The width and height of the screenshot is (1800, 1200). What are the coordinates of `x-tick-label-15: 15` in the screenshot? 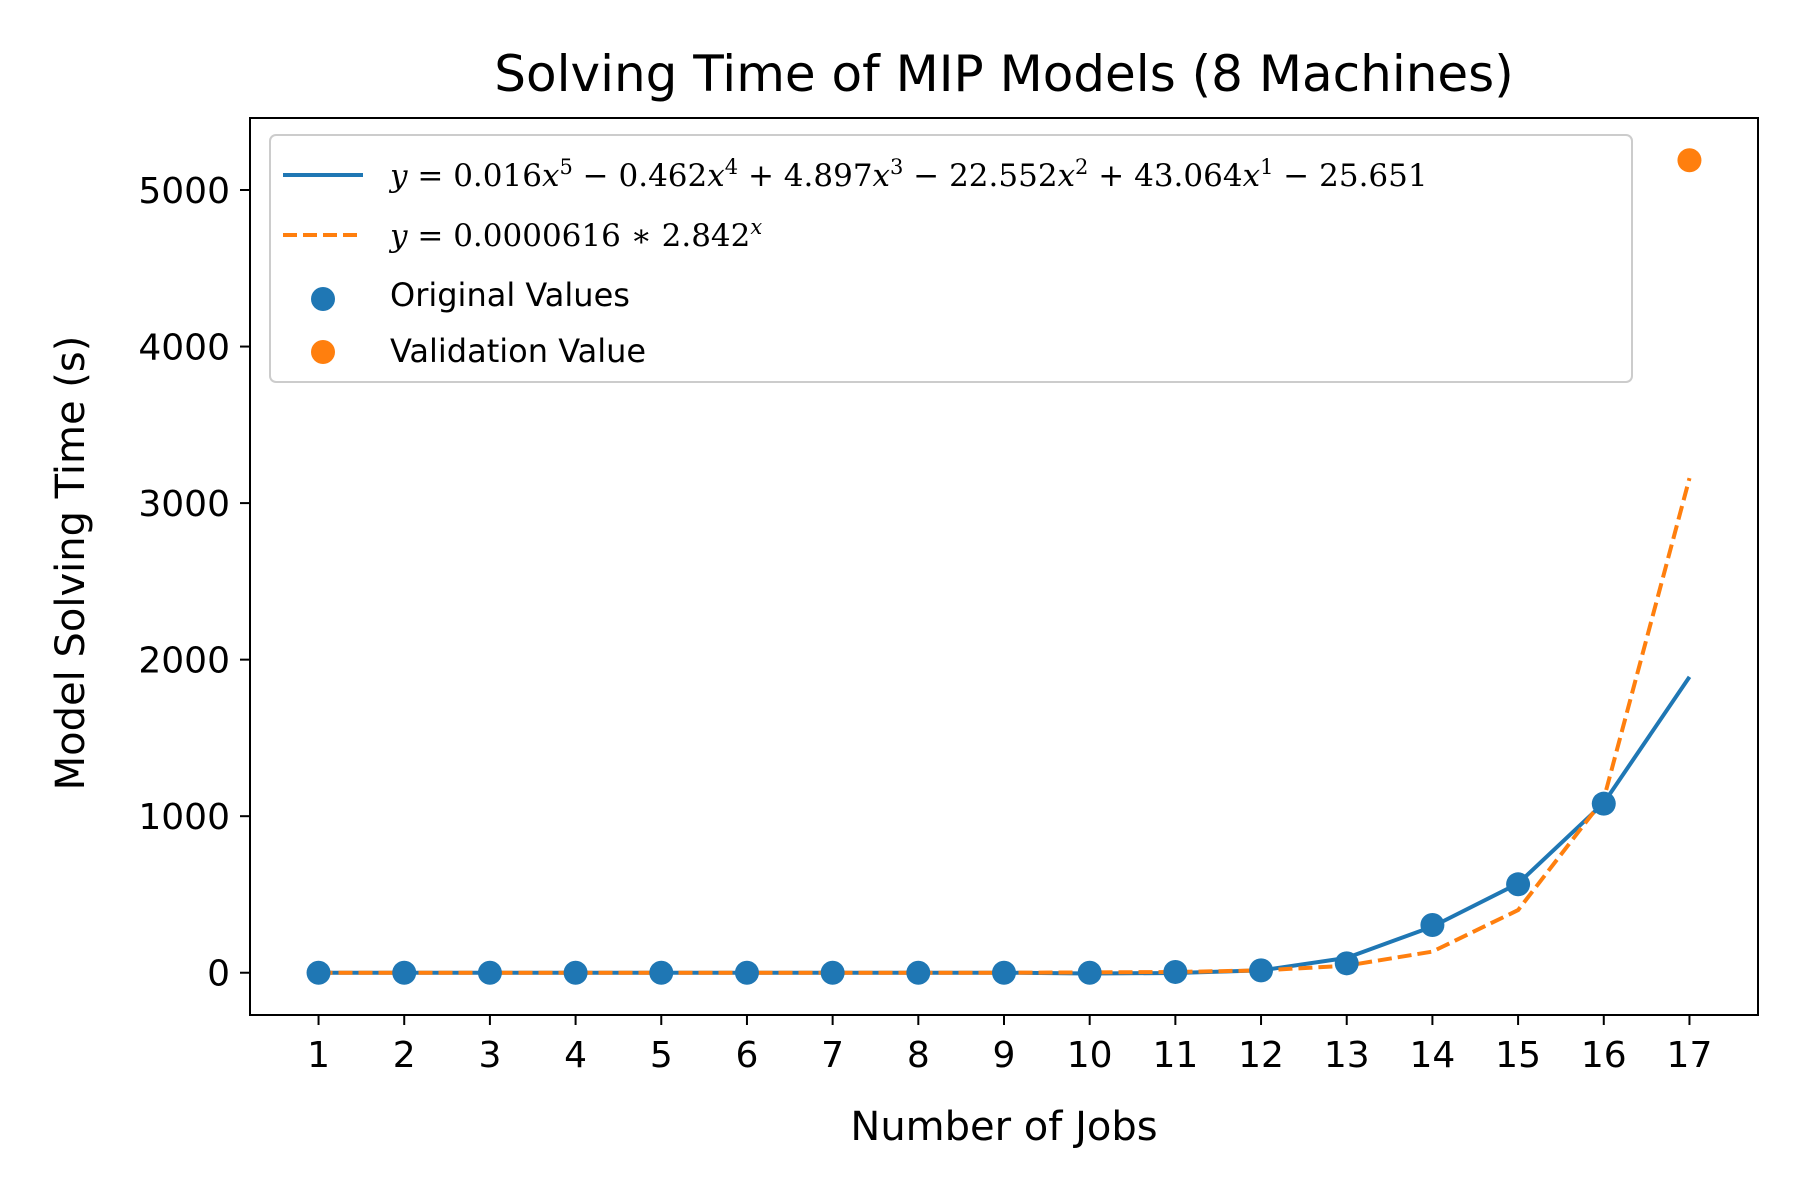 It's located at (1518, 1055).